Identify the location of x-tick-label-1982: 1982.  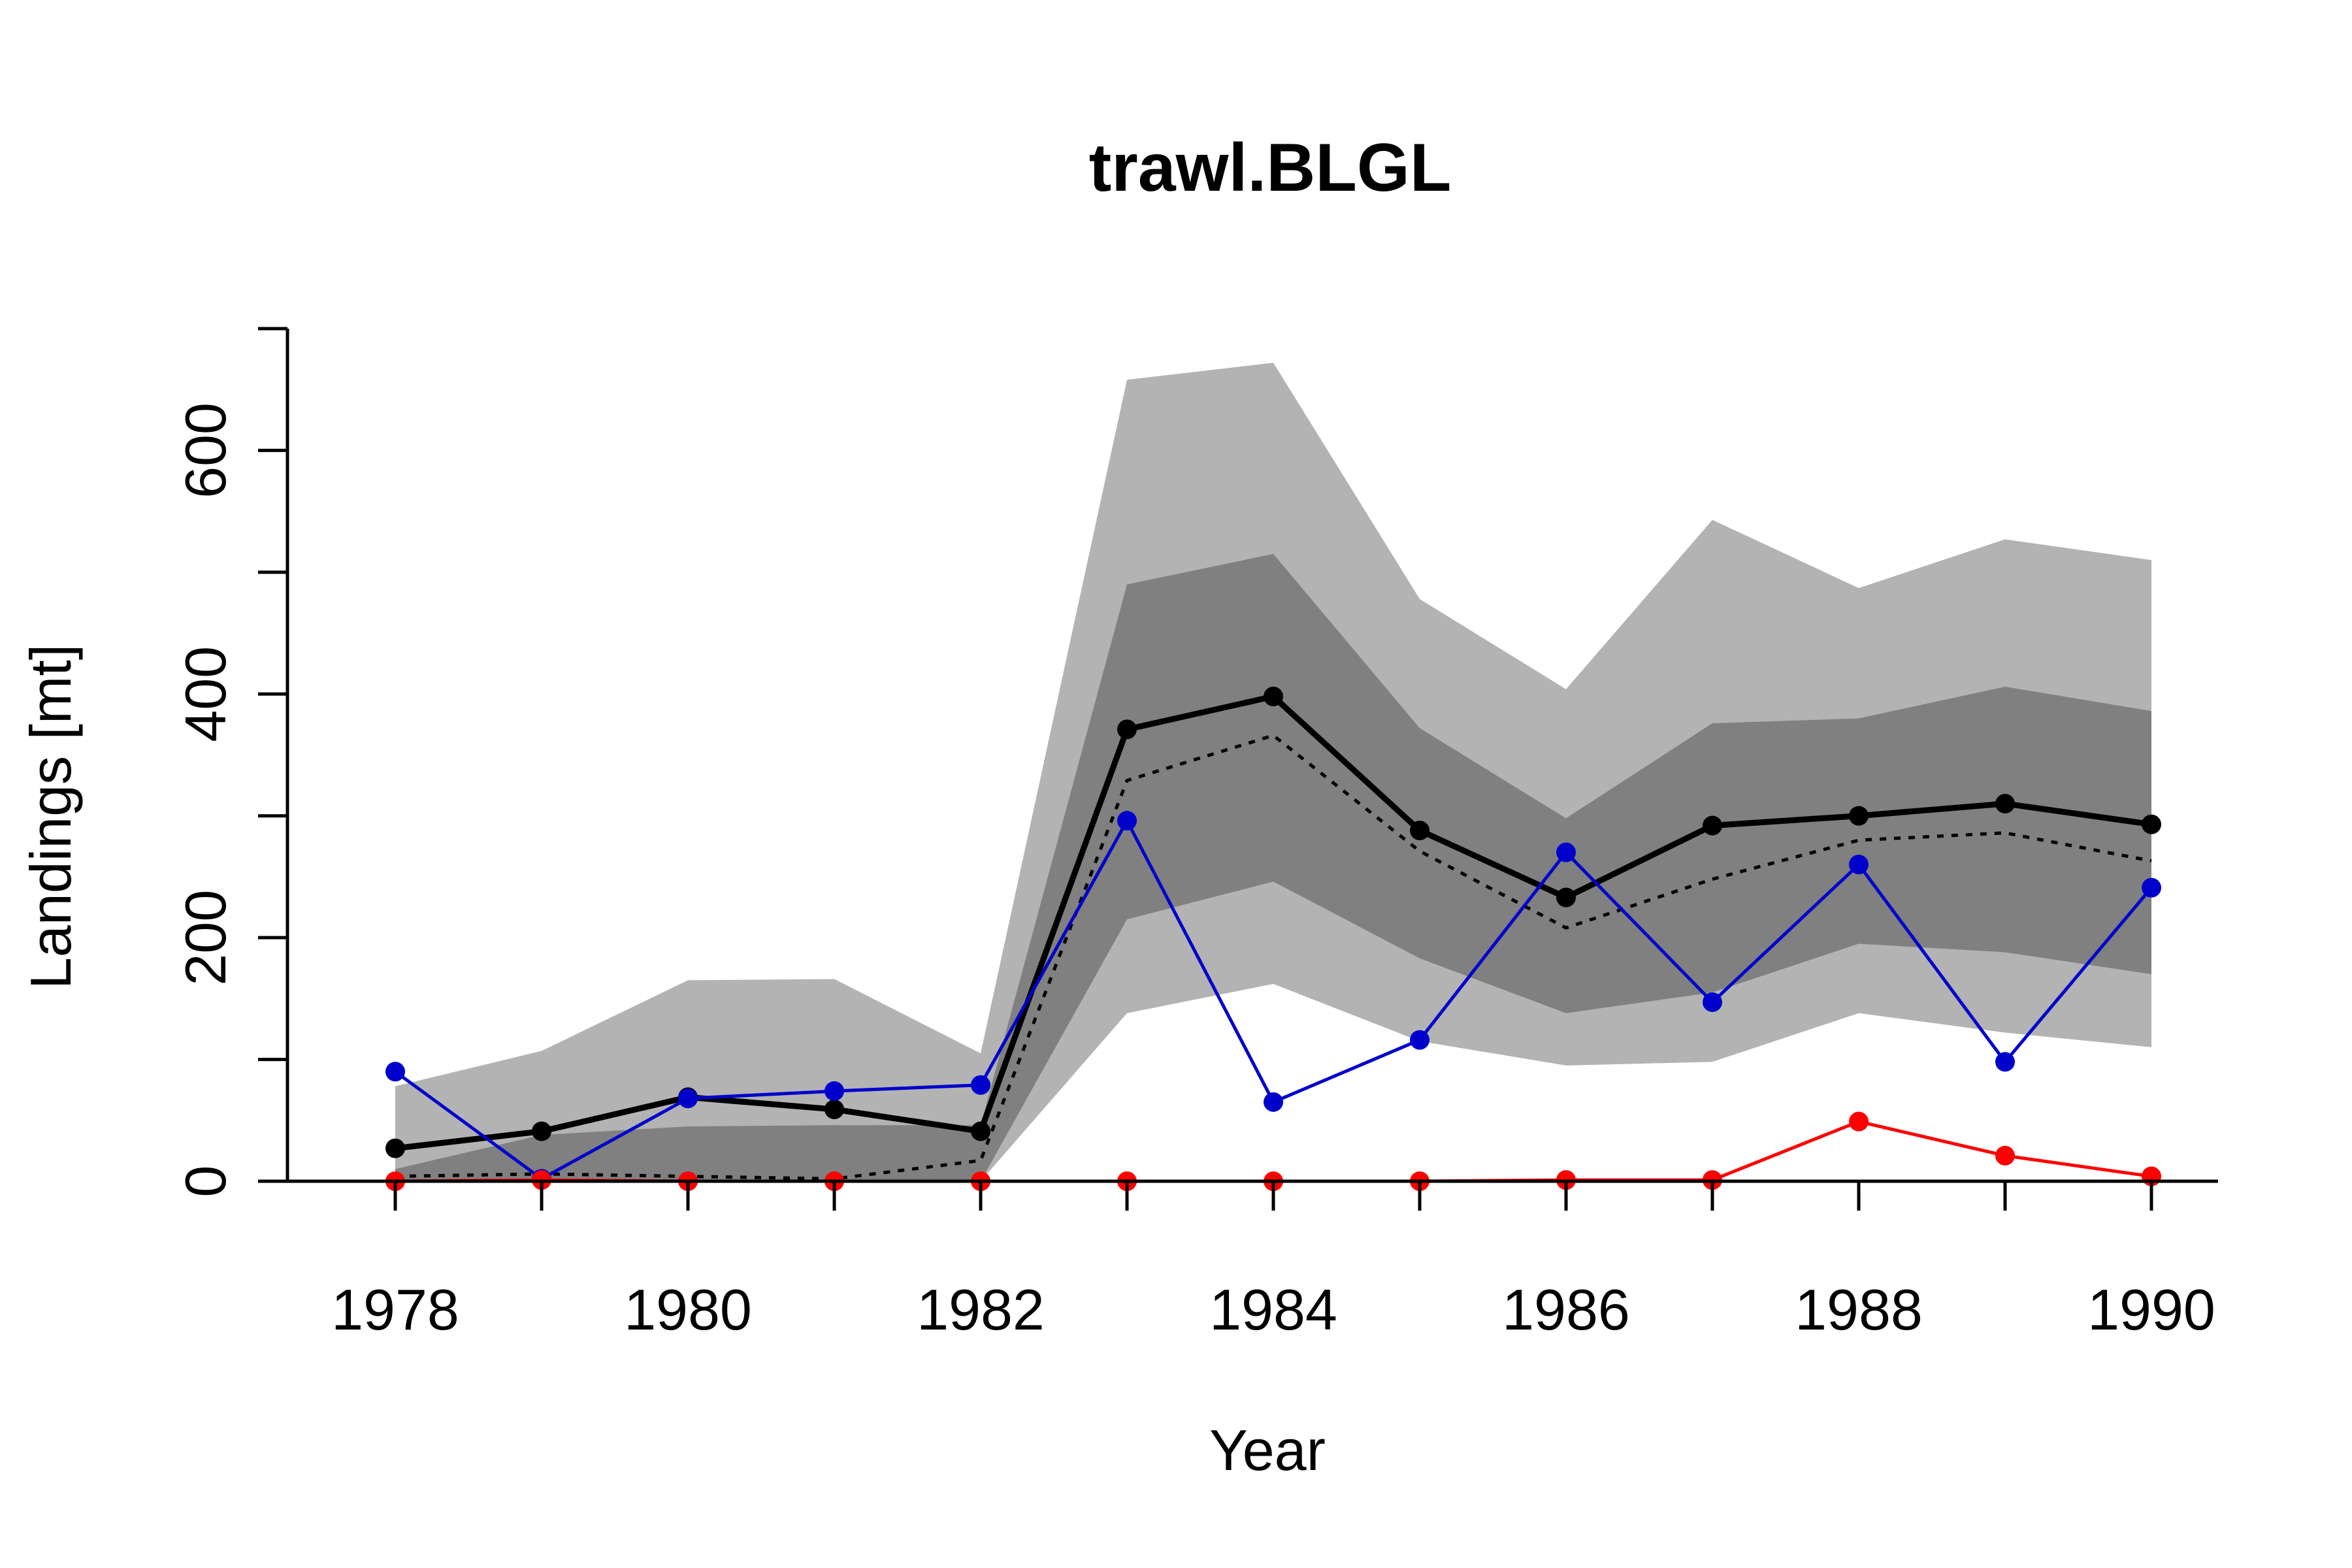
(981, 1309).